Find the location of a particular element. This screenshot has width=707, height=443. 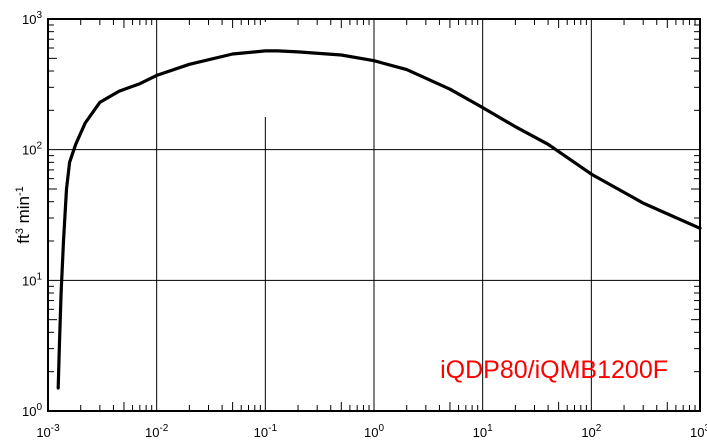

y-axis-label-unit-exp: -1 is located at coordinates (20, 191).